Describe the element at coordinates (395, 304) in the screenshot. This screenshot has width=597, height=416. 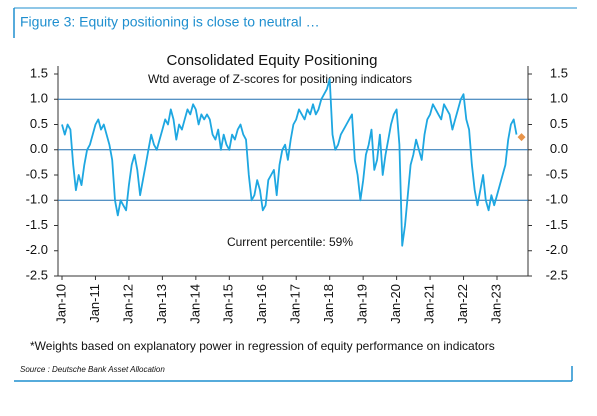
I see `x-tick-label: Jan-20` at that location.